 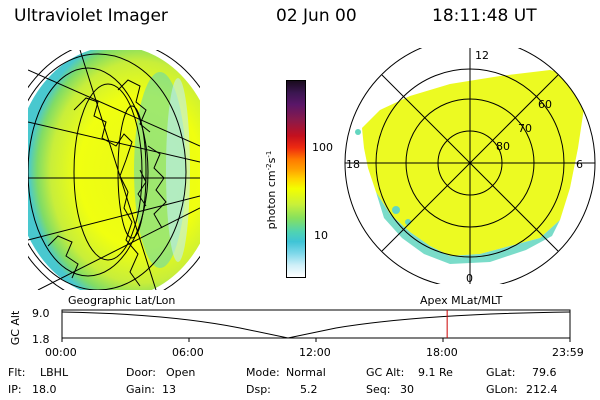 What do you see at coordinates (44, 389) in the screenshot?
I see `ip-value: 18.0` at bounding box center [44, 389].